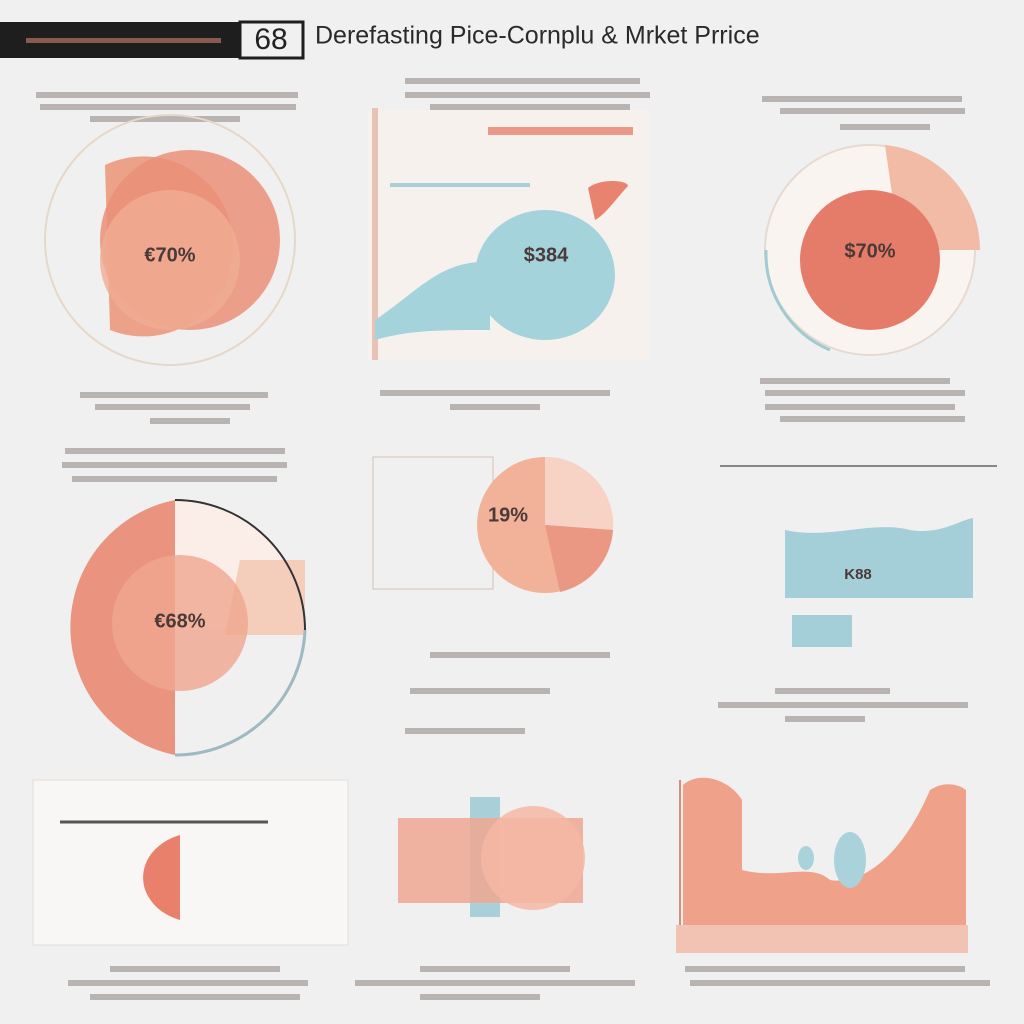  I want to click on area-bottom-right, so click(822, 865).